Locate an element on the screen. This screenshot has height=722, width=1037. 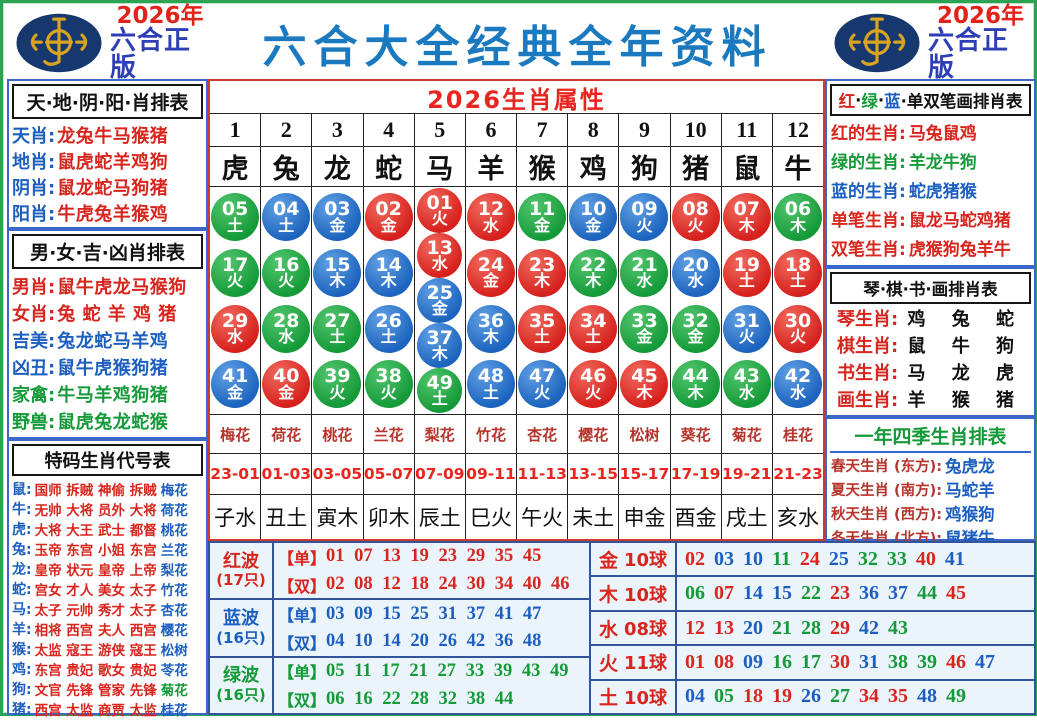
zodiac-list-row: 琴生肖: 鸡 兔 蛇 is located at coordinates (930, 318).